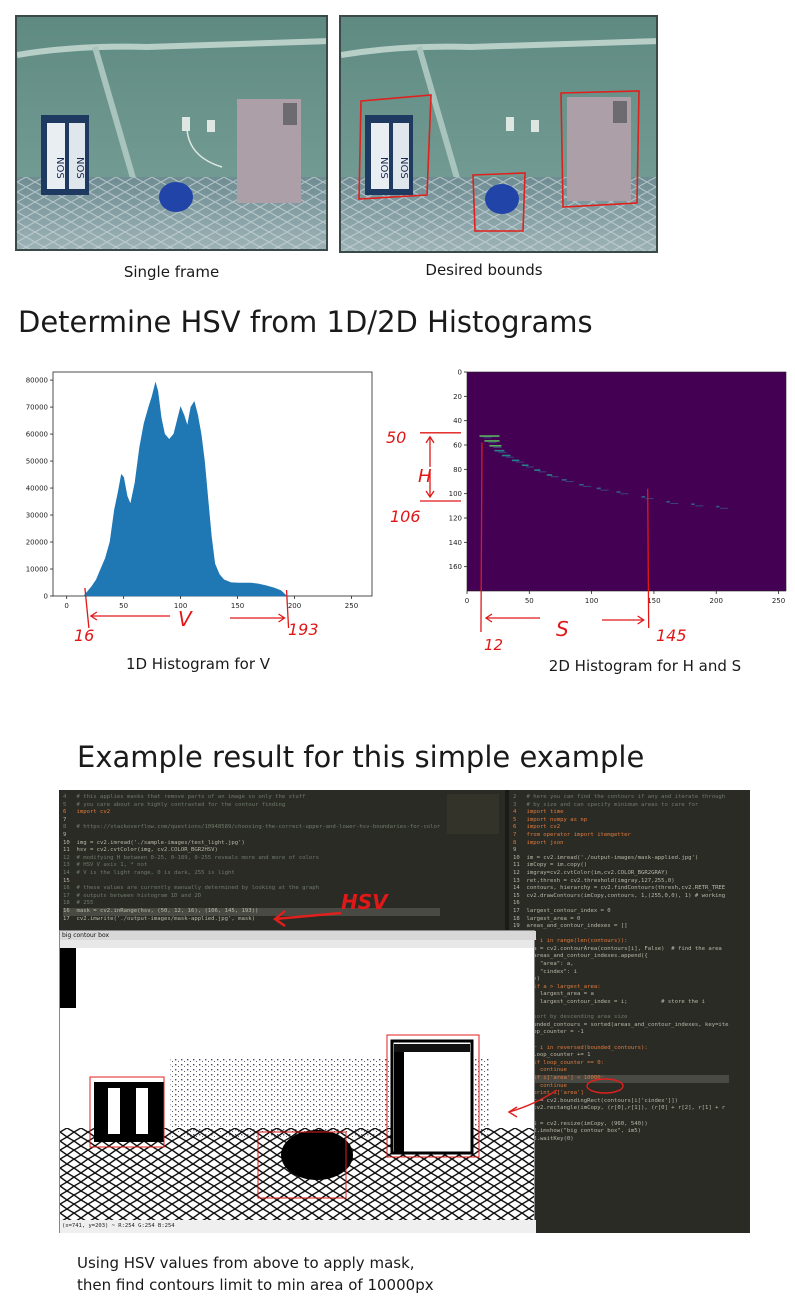 The width and height of the screenshot is (795, 1308). Describe the element at coordinates (351, 606) in the screenshot. I see `v-x-tick-label: 250` at that location.